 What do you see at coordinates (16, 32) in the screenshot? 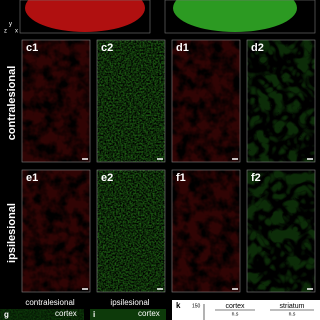
I see `axis-label: x` at bounding box center [16, 32].